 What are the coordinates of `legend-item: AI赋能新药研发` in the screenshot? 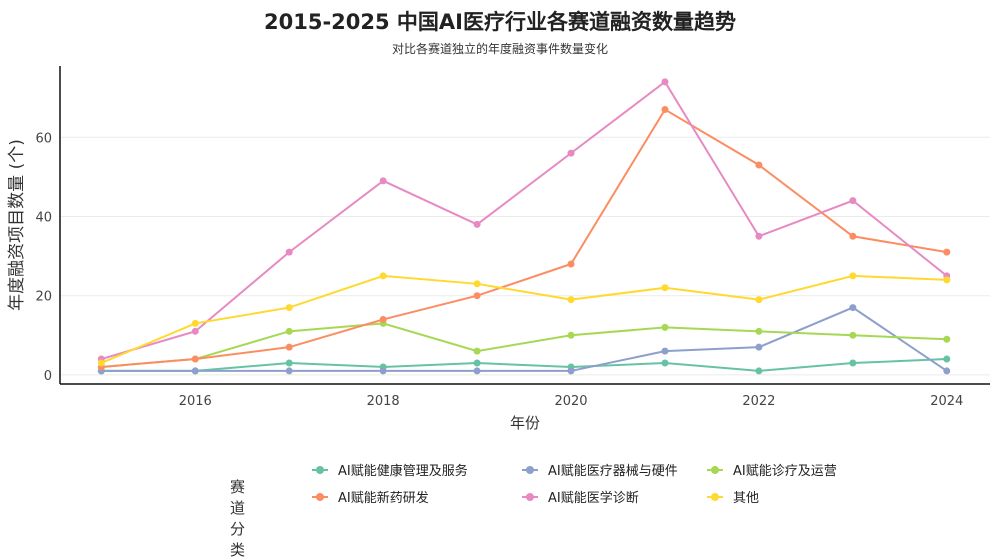 It's located at (415, 496).